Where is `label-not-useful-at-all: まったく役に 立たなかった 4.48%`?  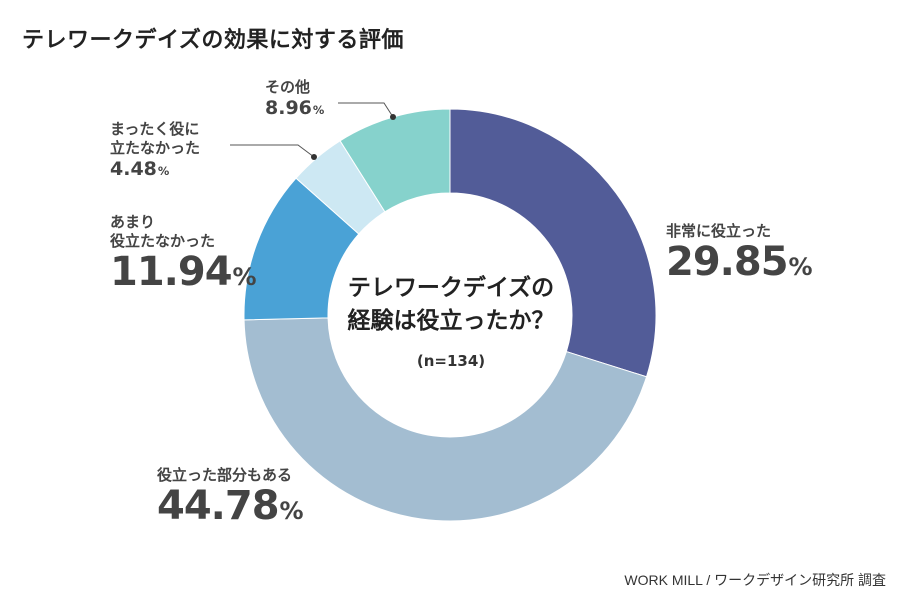
label-not-useful-at-all: まったく役に 立たなかった 4.48% is located at coordinates (155, 150).